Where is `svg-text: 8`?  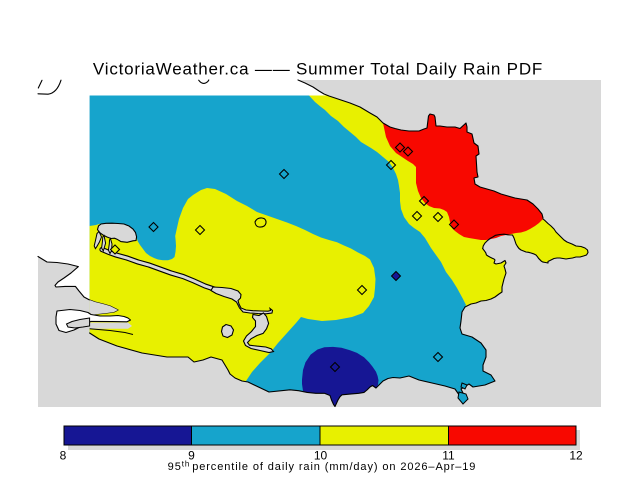 svg-text: 8 is located at coordinates (63, 456).